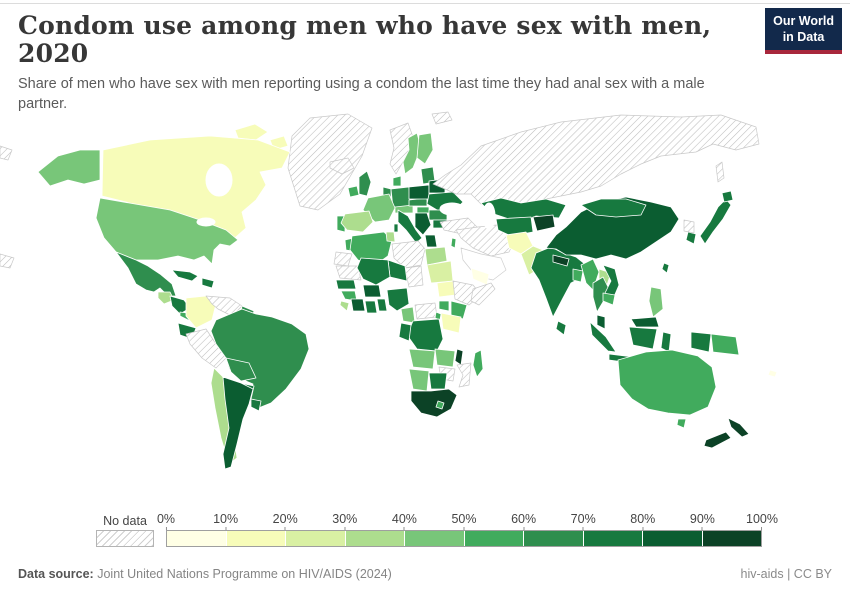 The height and width of the screenshot is (600, 850). Describe the element at coordinates (405, 332) in the screenshot. I see `country-congo-gabon: Congo / Gabon: 70-80%` at that location.